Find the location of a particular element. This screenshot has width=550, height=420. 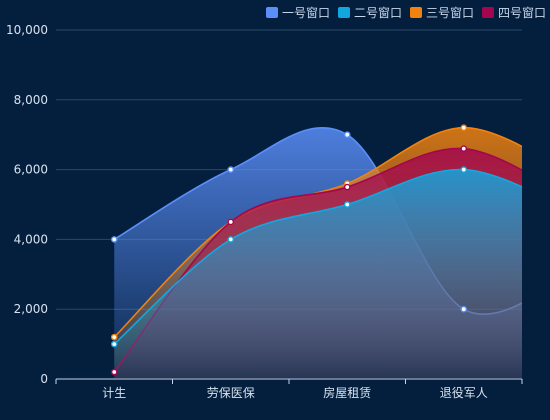

legend-label-2: 二号窗口 is located at coordinates (377, 13).